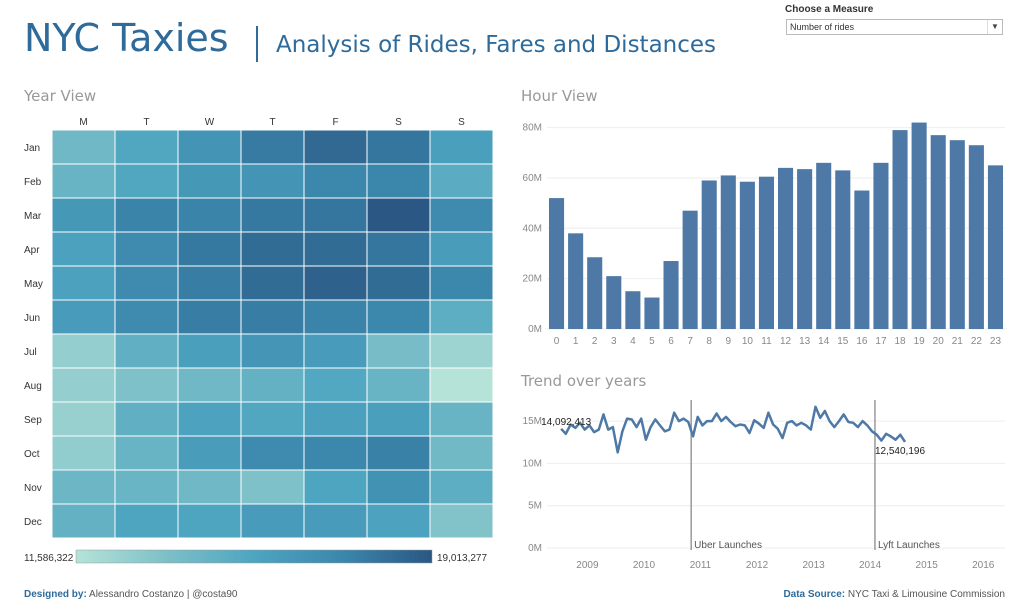 The width and height of the screenshot is (1024, 610). I want to click on bar-x-tick-label: 14, so click(824, 341).